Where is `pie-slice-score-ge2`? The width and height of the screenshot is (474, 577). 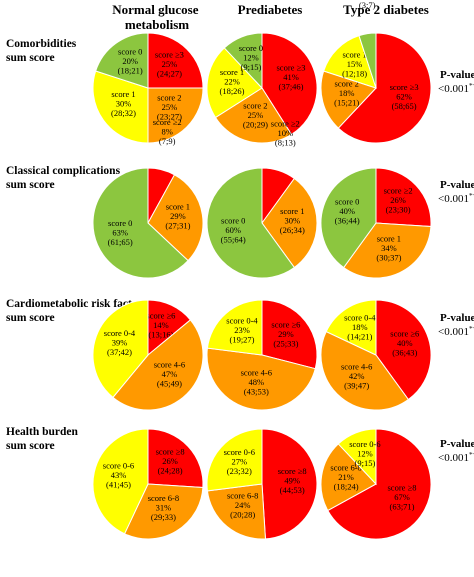
pie-slice-score-ge2 is located at coordinates (403, 197).